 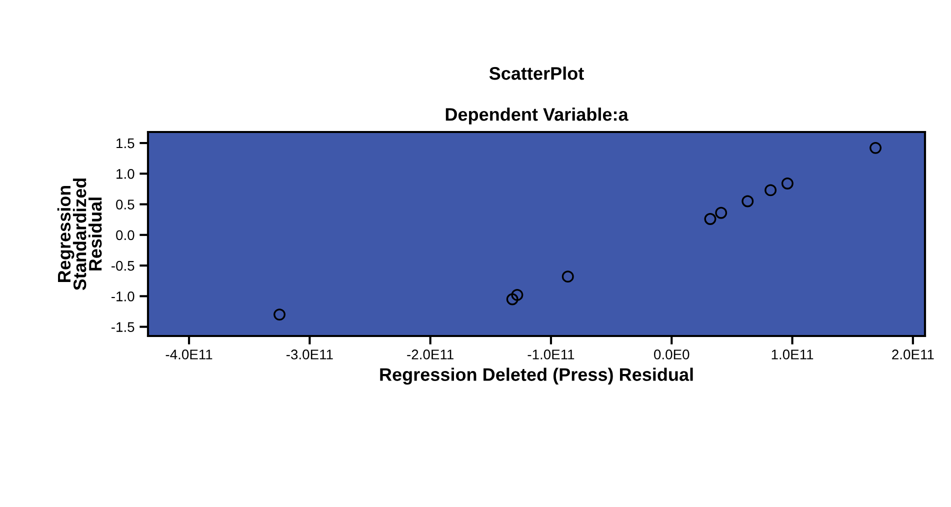 I want to click on x-tick-label: -3.0E11, so click(x=309, y=355).